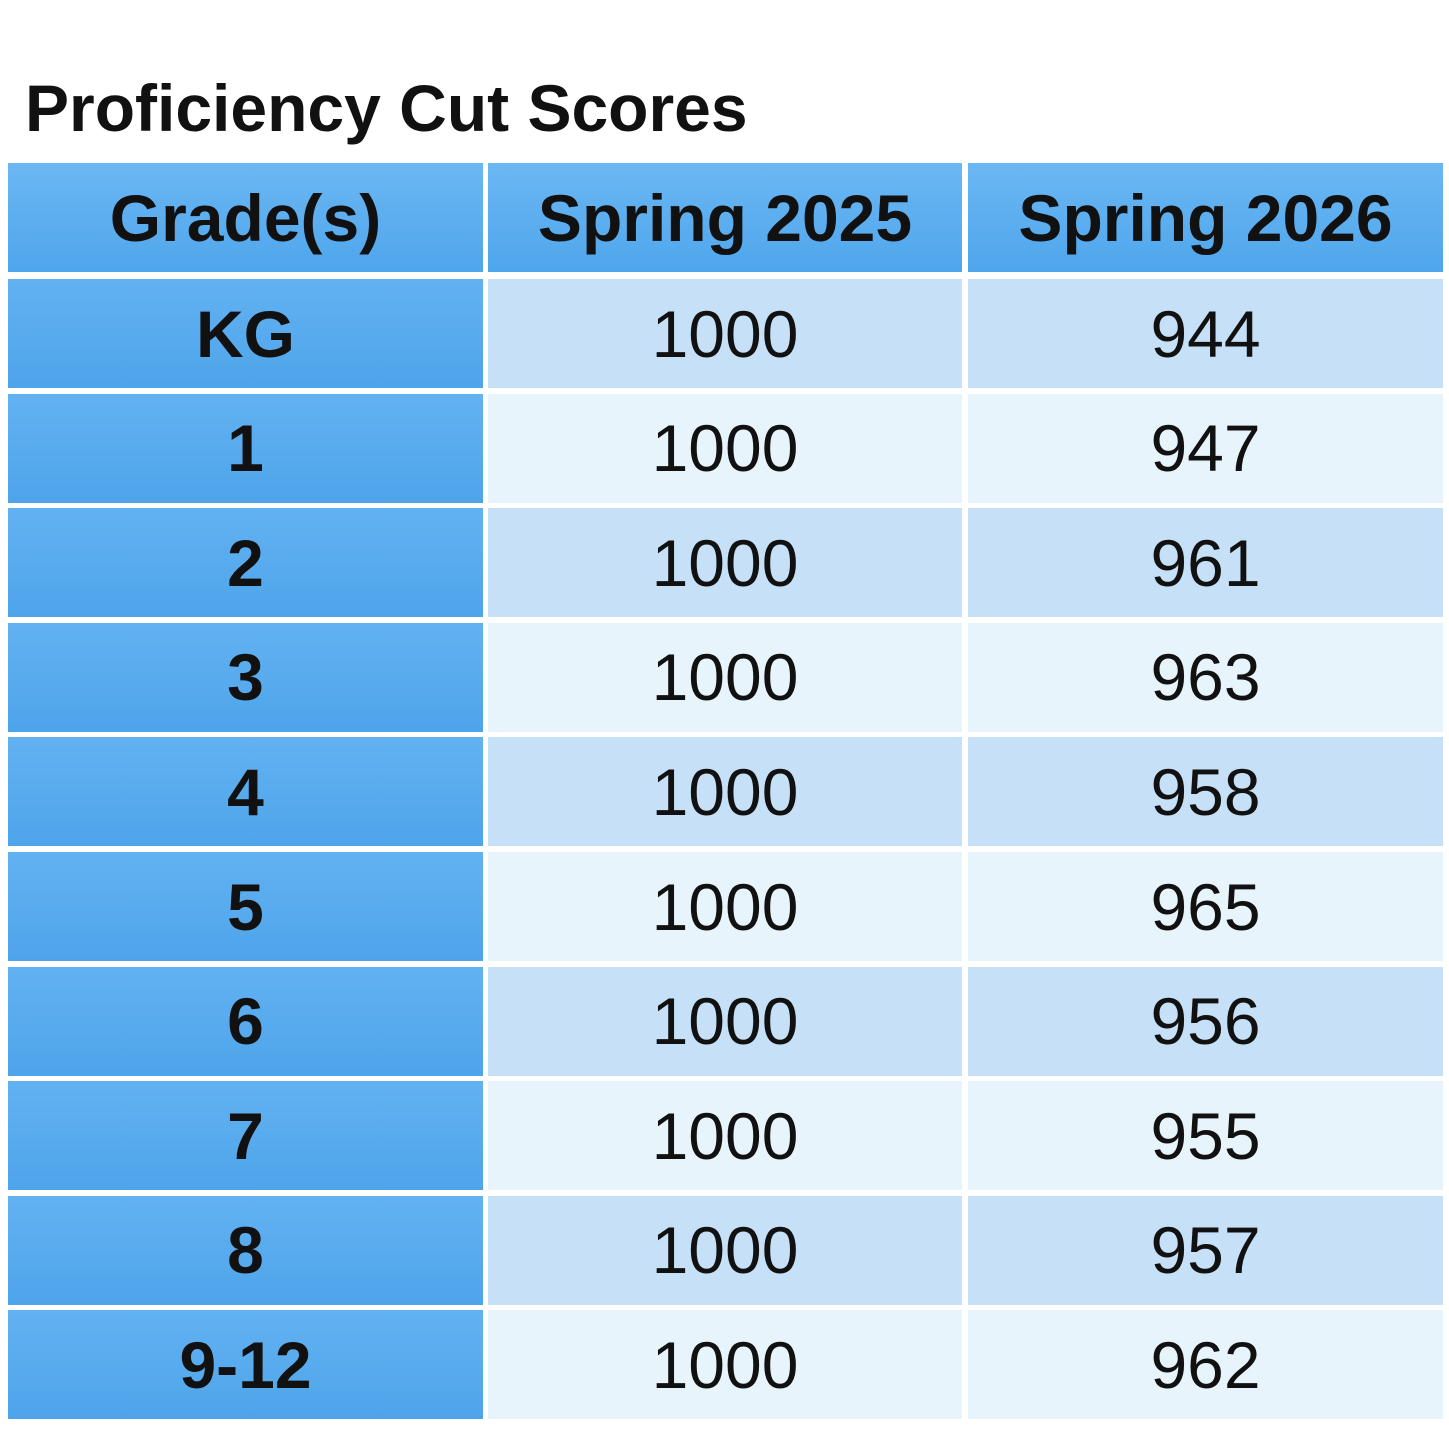 The height and width of the screenshot is (1430, 1449). What do you see at coordinates (245, 1136) in the screenshot?
I see `grade-cell: 7` at bounding box center [245, 1136].